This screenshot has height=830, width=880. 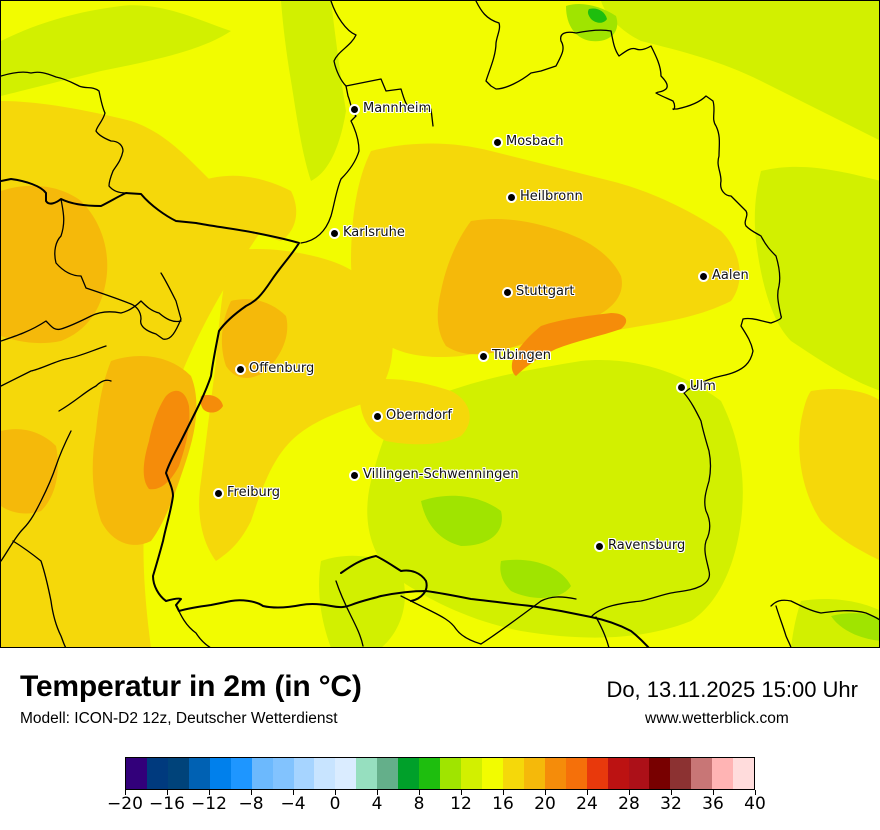 What do you see at coordinates (697, 387) in the screenshot?
I see `city-label-ulm: Ulm` at bounding box center [697, 387].